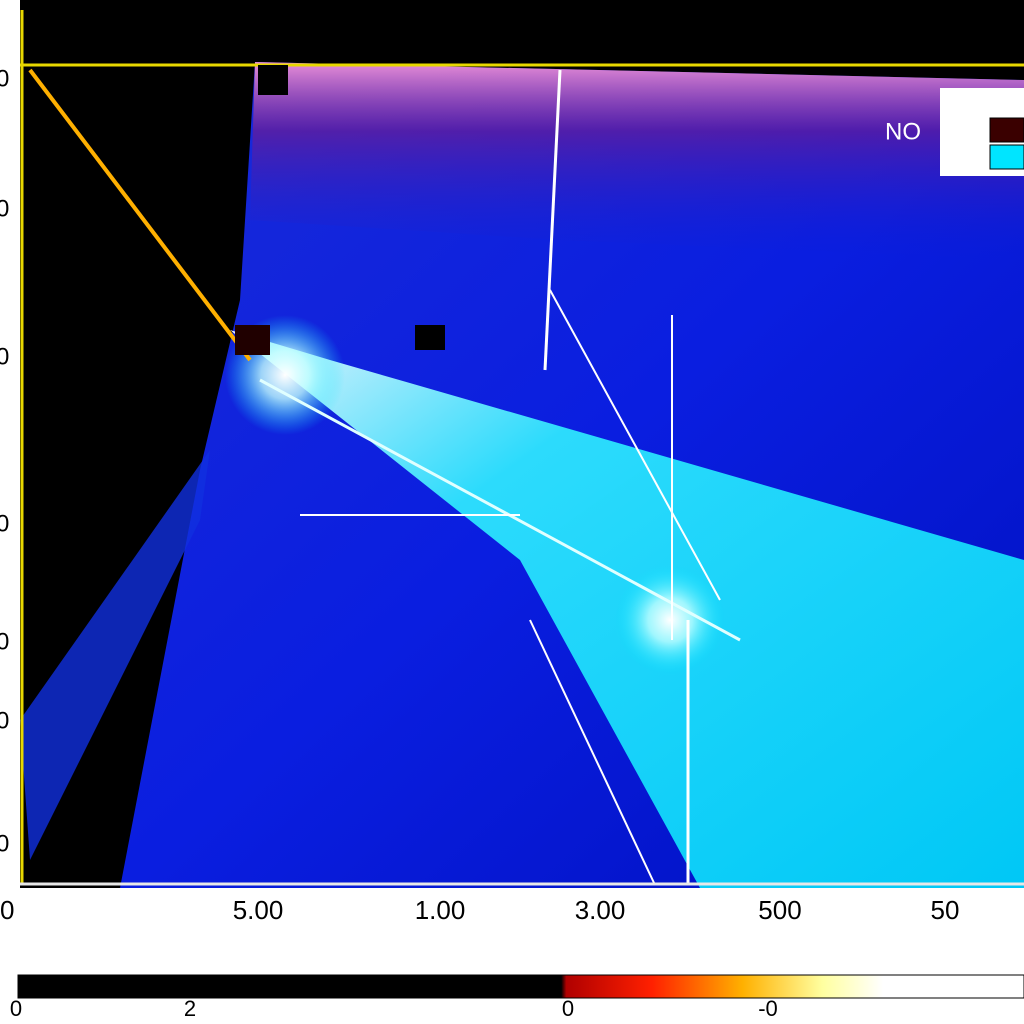 The image size is (1024, 1024). I want to click on flare, so click(670, 620).